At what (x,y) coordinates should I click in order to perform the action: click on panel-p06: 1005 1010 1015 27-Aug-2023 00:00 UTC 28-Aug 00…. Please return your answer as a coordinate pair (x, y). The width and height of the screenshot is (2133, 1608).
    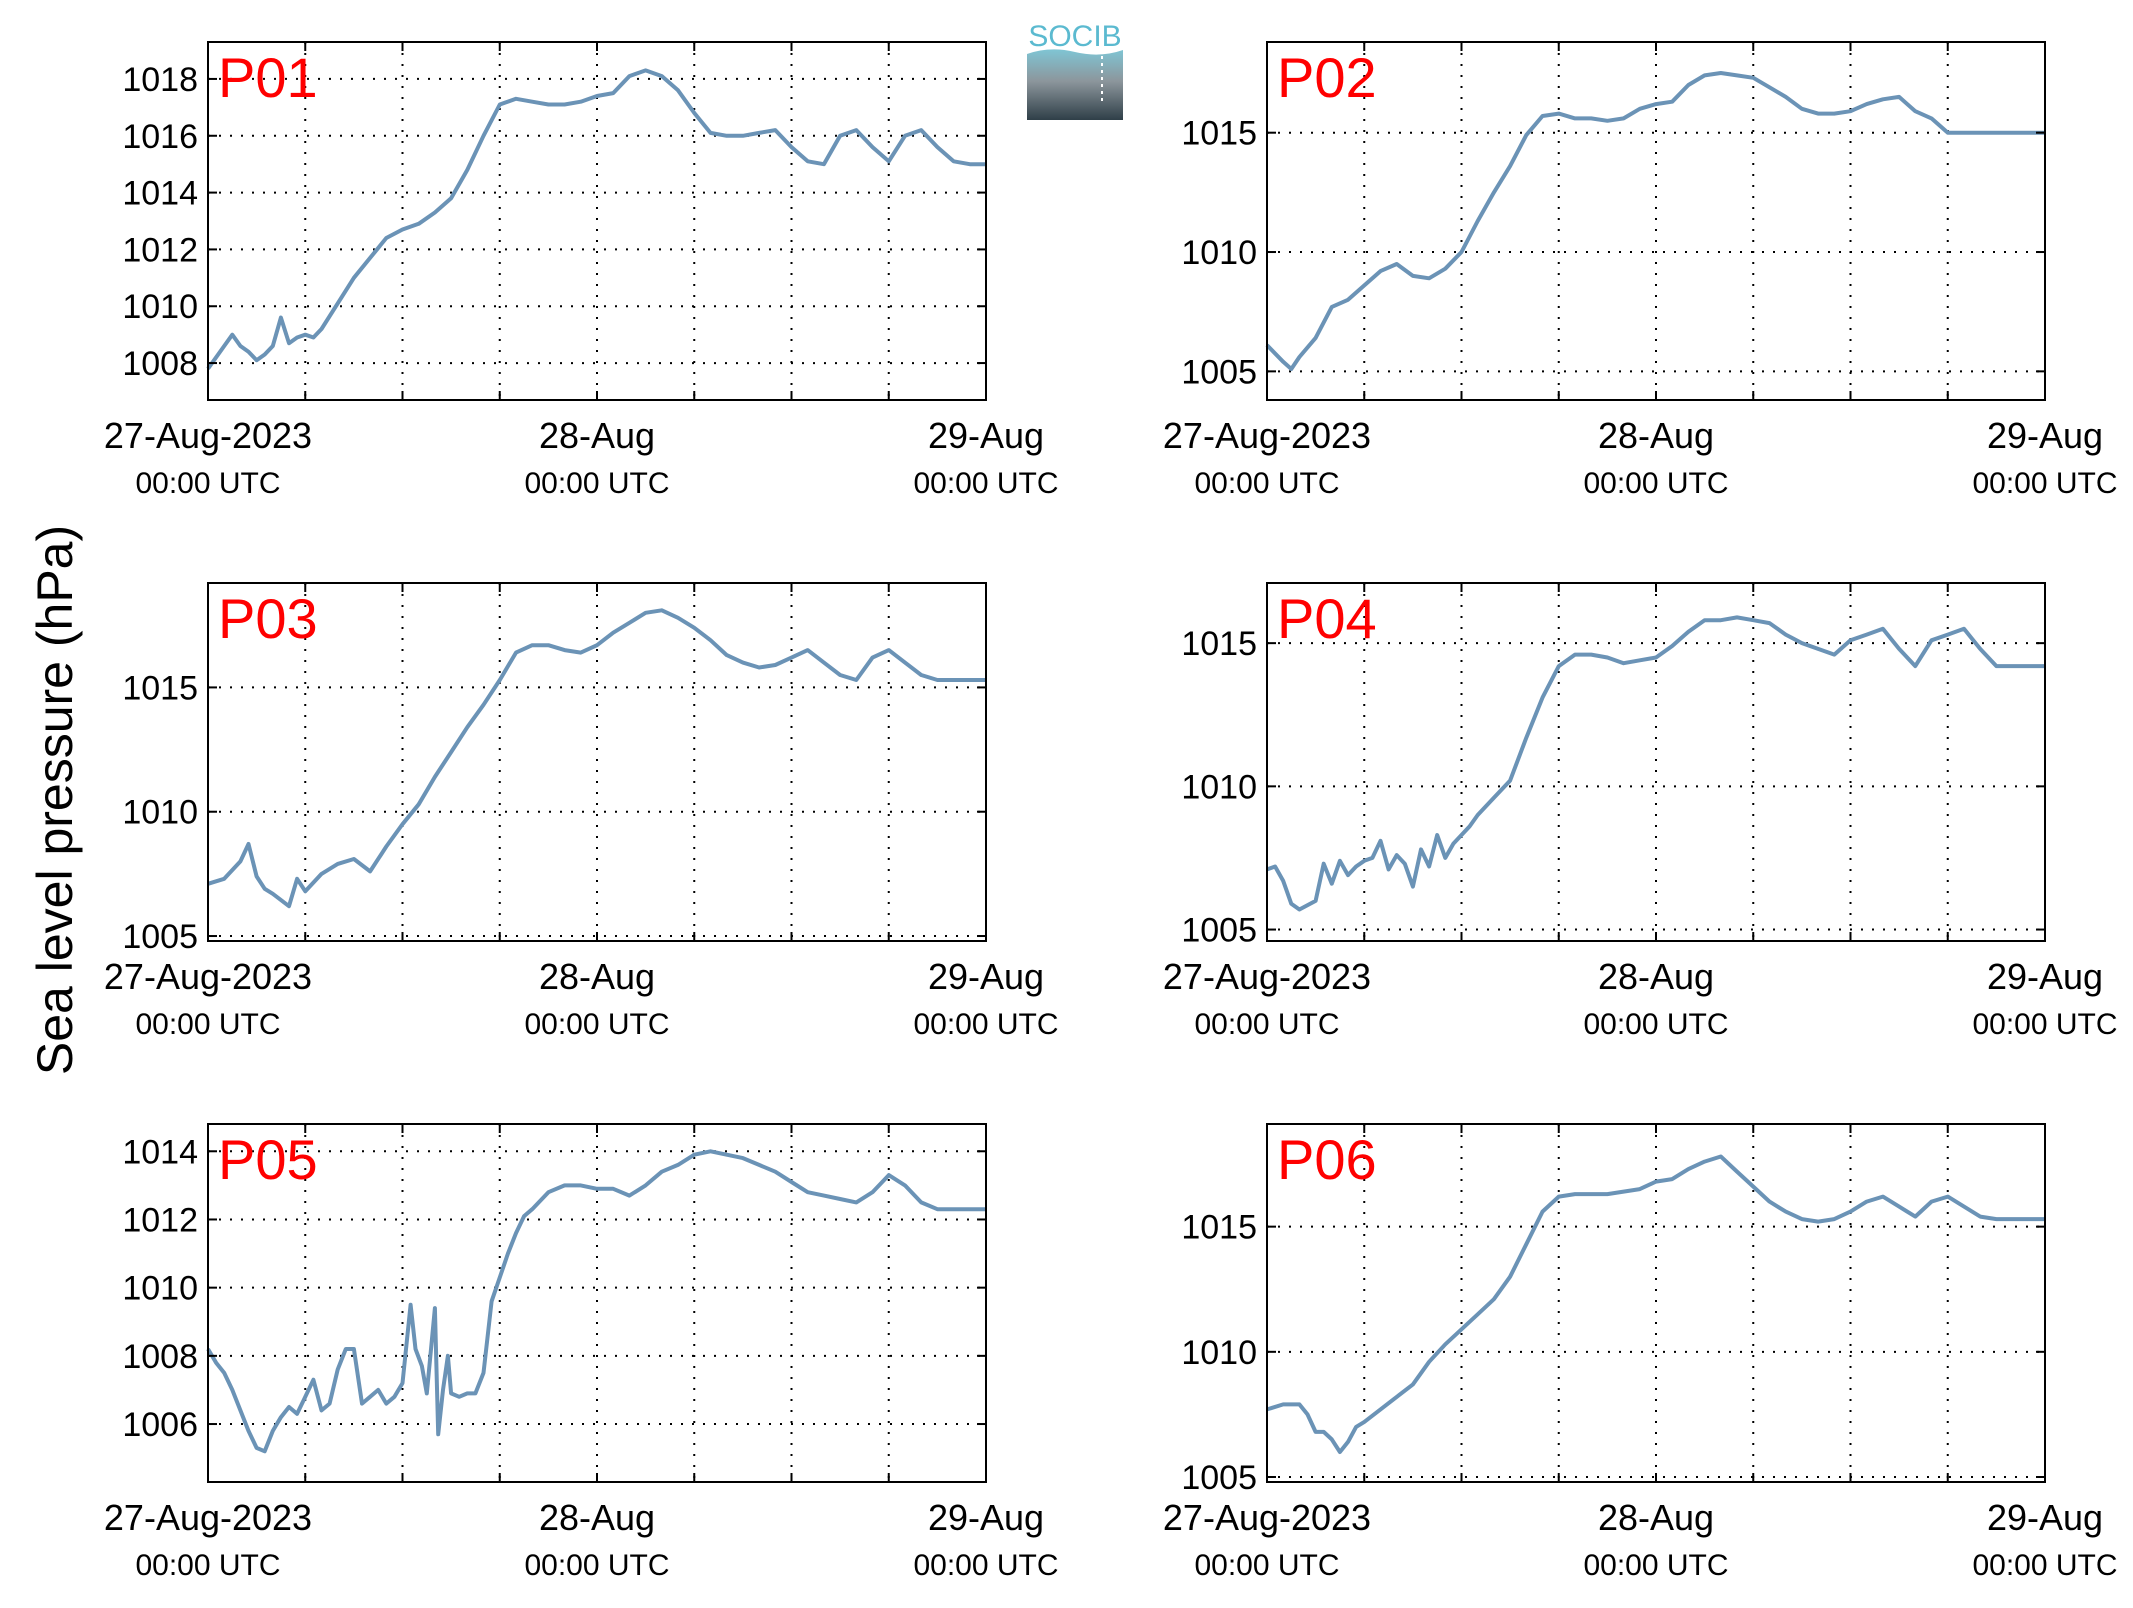
    Looking at the image, I should click on (1640, 1352).